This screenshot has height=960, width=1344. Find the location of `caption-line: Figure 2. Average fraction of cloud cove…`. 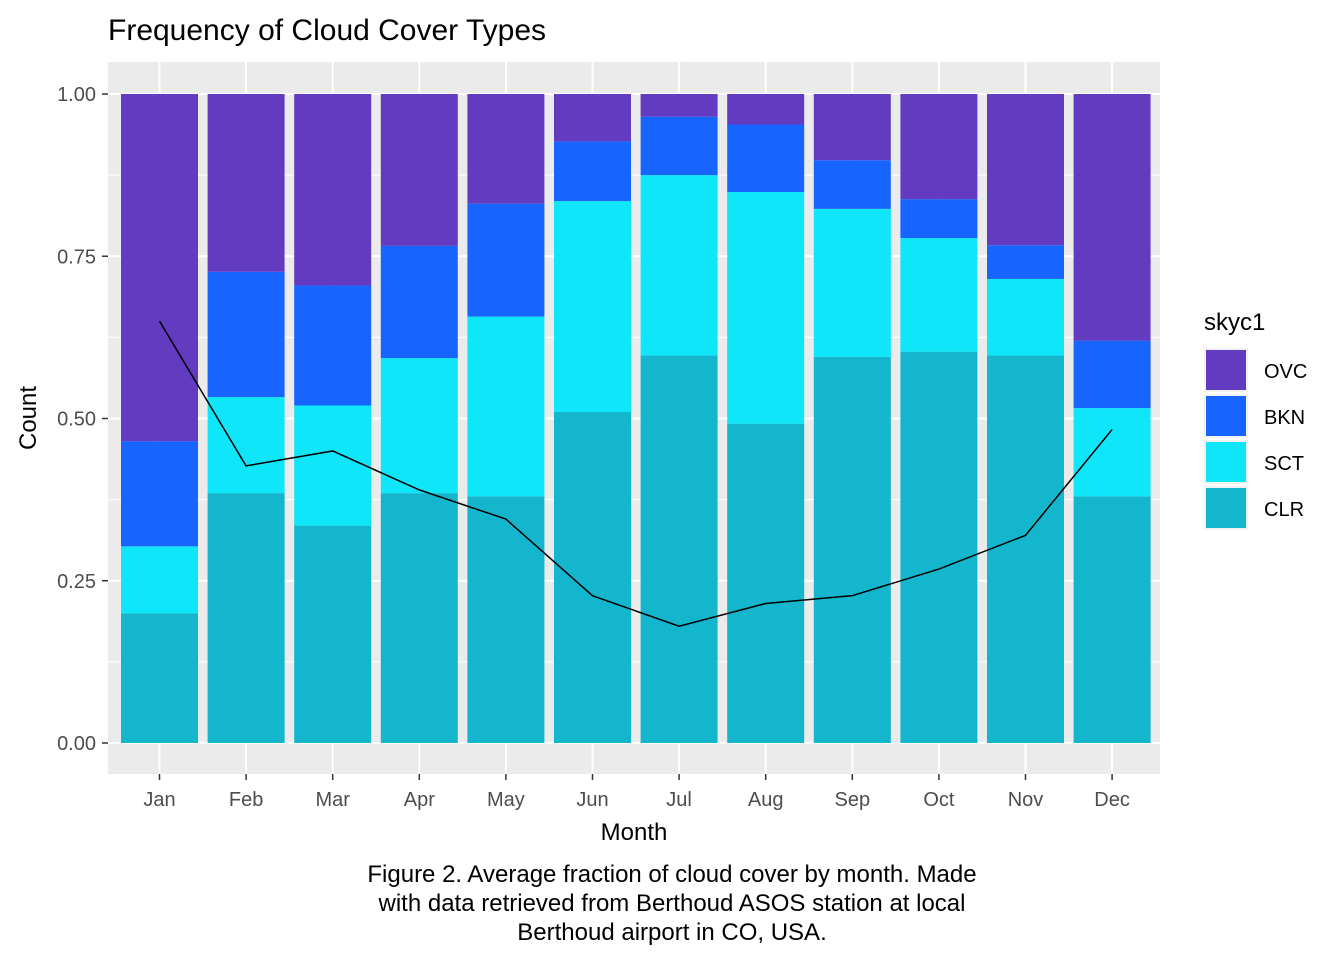

caption-line: Figure 2. Average fraction of cloud cove… is located at coordinates (671, 874).